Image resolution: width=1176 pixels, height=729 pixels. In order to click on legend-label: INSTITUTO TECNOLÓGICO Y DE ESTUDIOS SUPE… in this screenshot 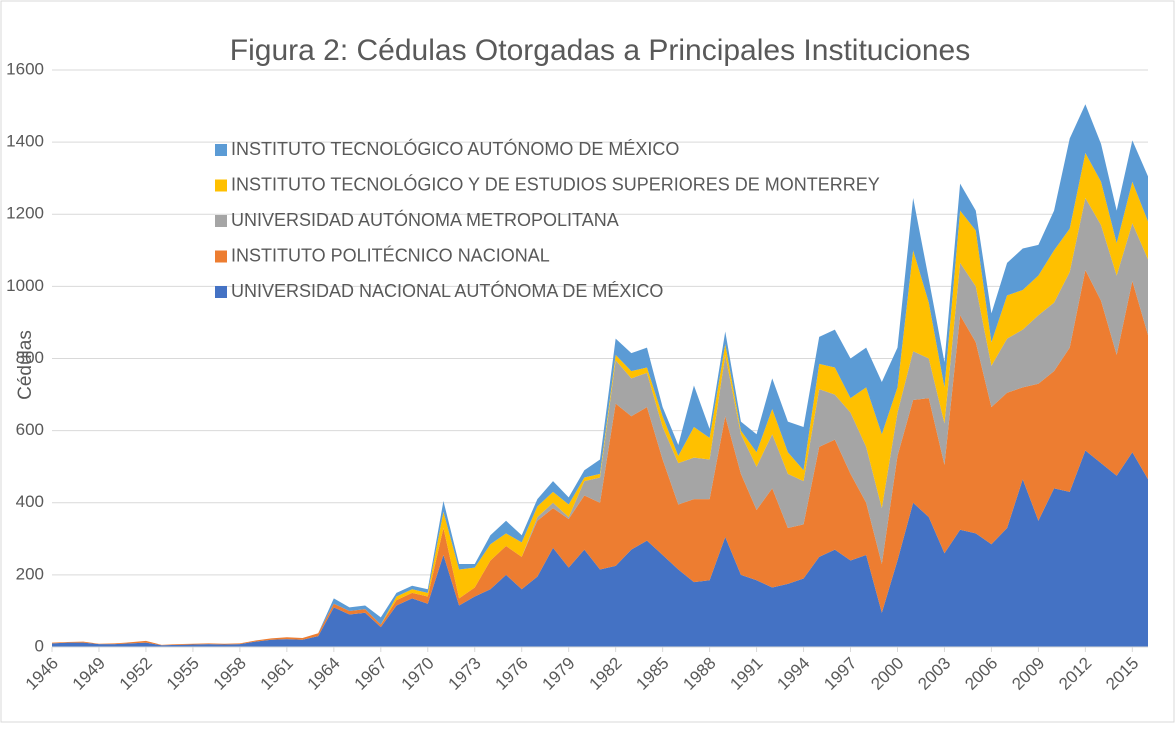, I will do `click(555, 183)`.